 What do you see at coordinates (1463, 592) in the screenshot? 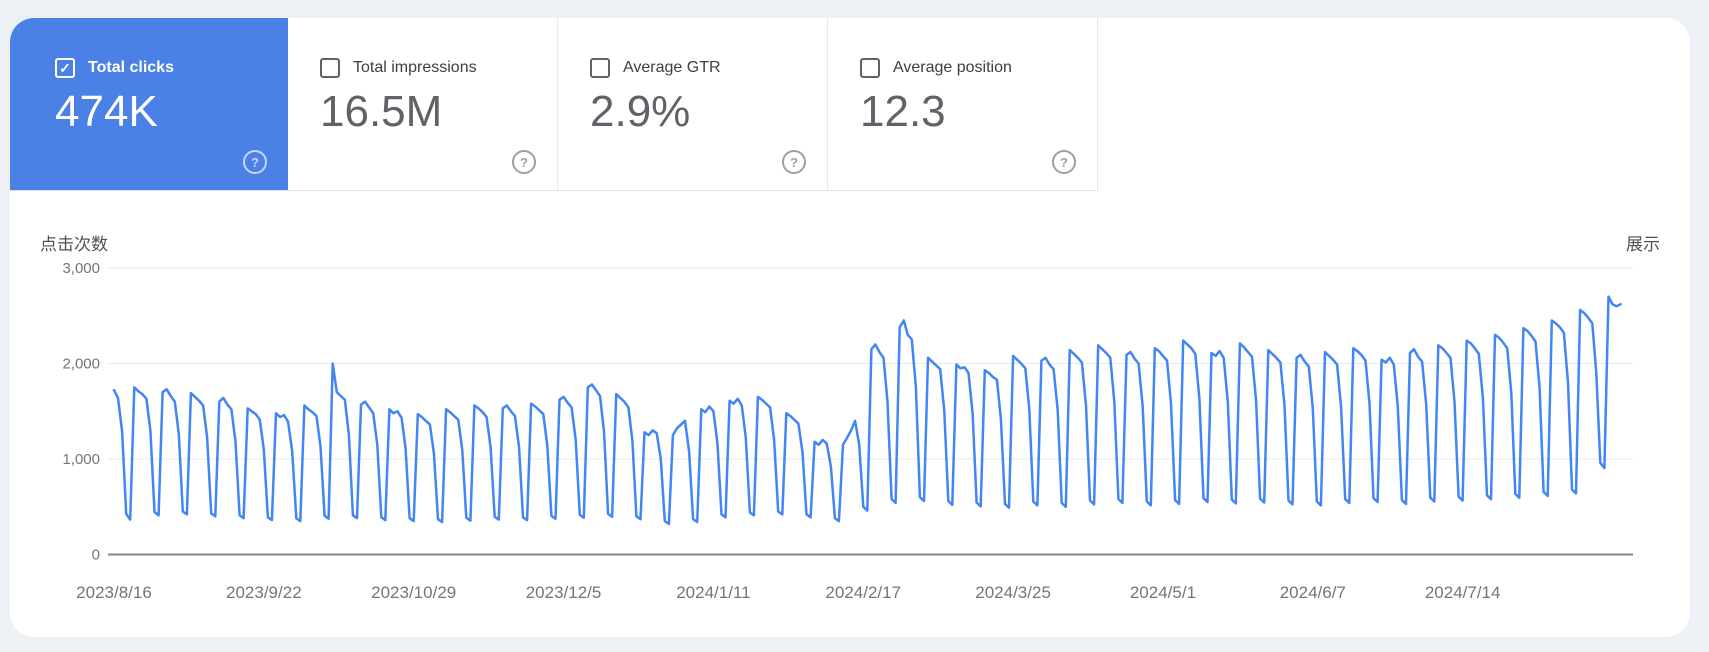
I see `x-tick-label: 2024/7/14` at bounding box center [1463, 592].